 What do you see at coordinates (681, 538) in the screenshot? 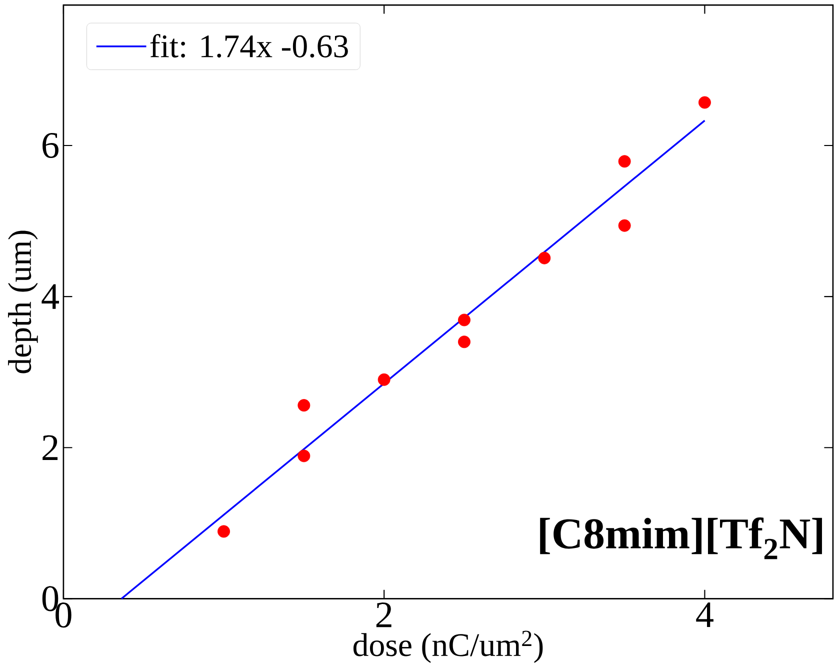
I see `annotation: [C8mim][Tf$_{2}$N]` at bounding box center [681, 538].